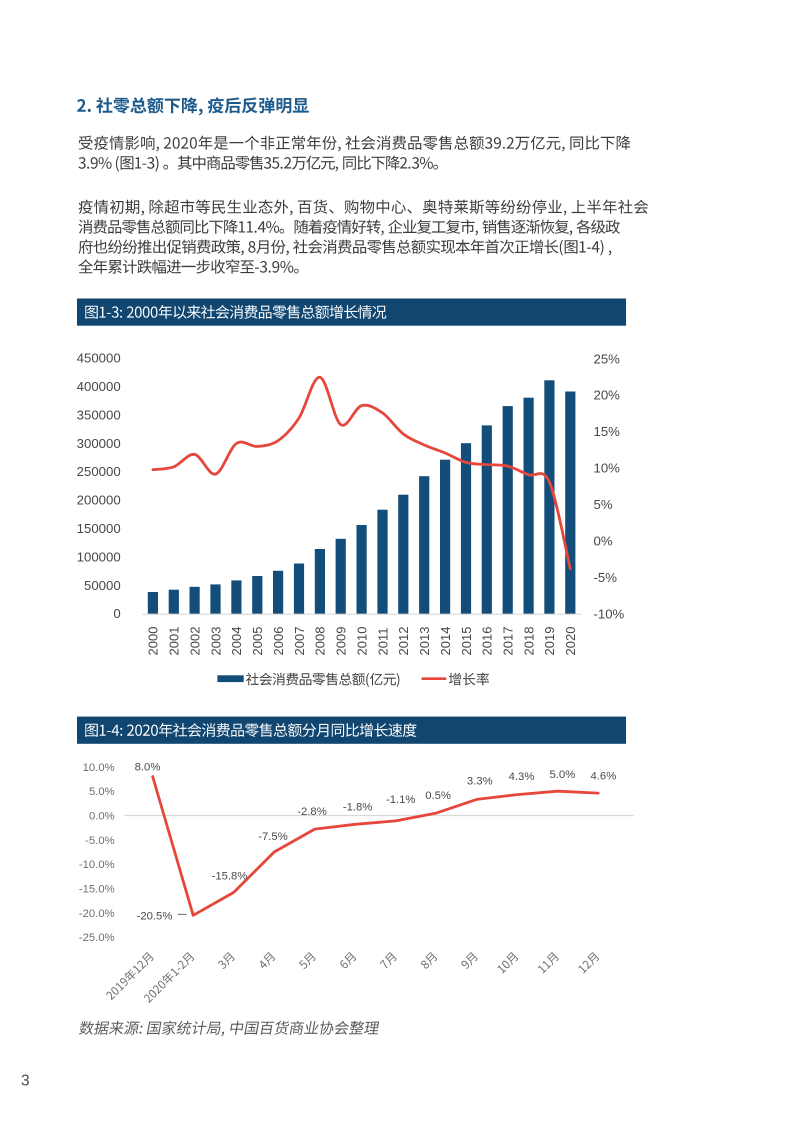 The width and height of the screenshot is (793, 1122). I want to click on svg-text: 2006, so click(278, 641).